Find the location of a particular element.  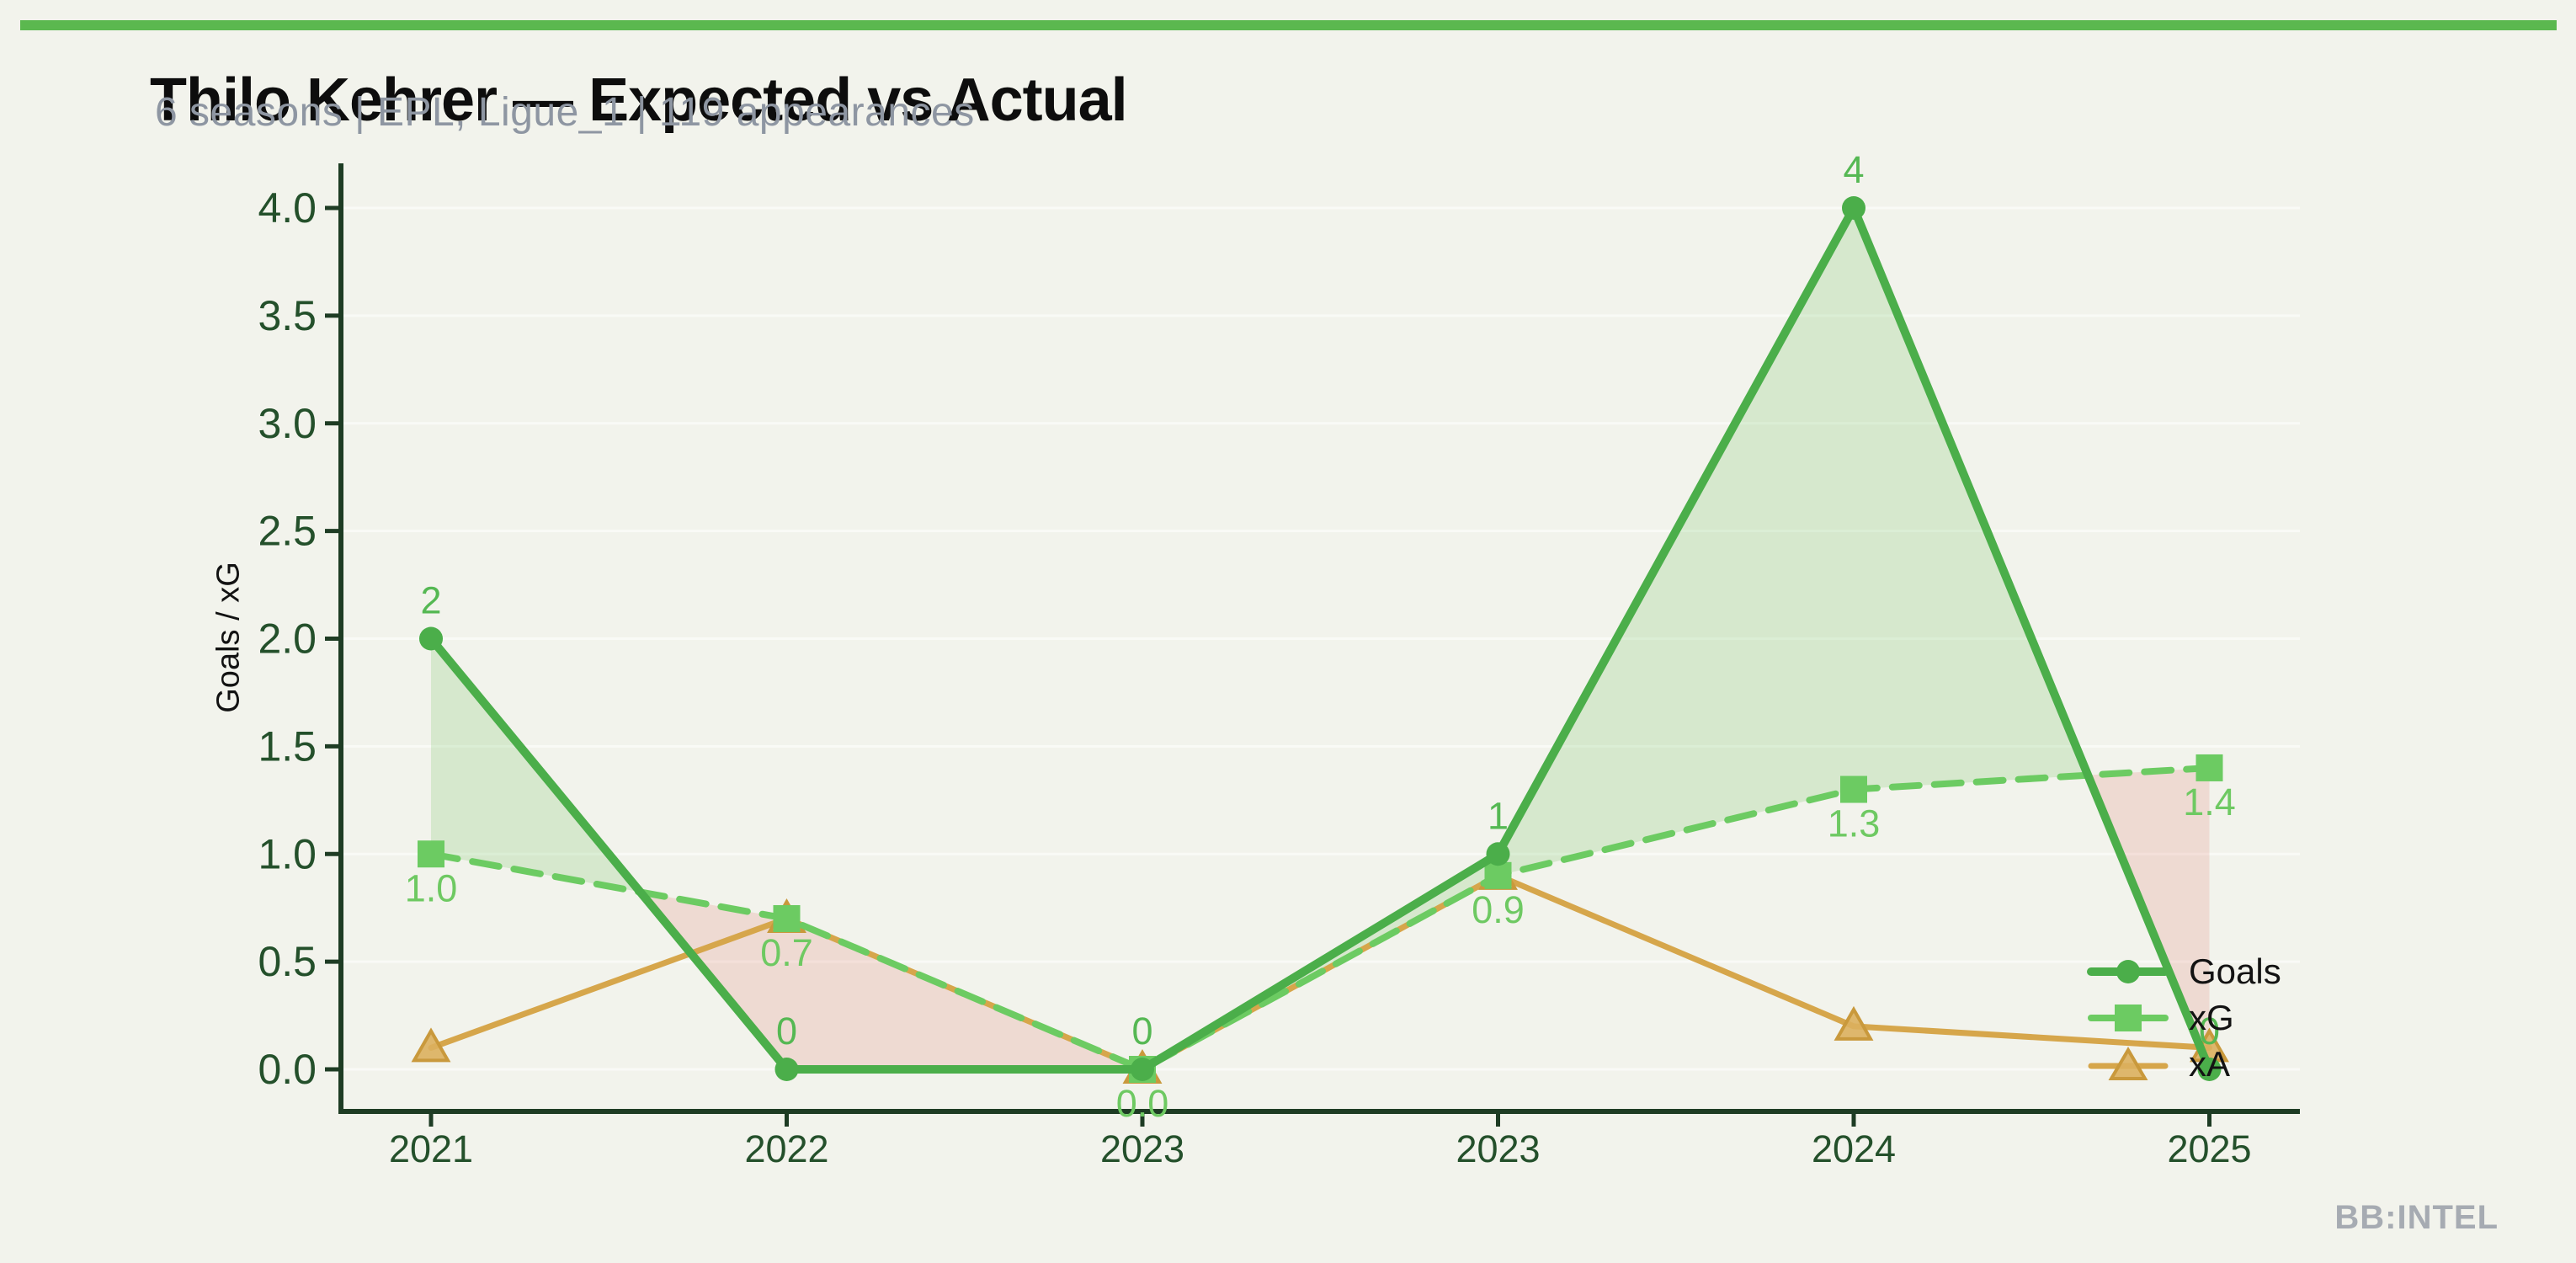

y-tick-label: 2.5 is located at coordinates (287, 531).